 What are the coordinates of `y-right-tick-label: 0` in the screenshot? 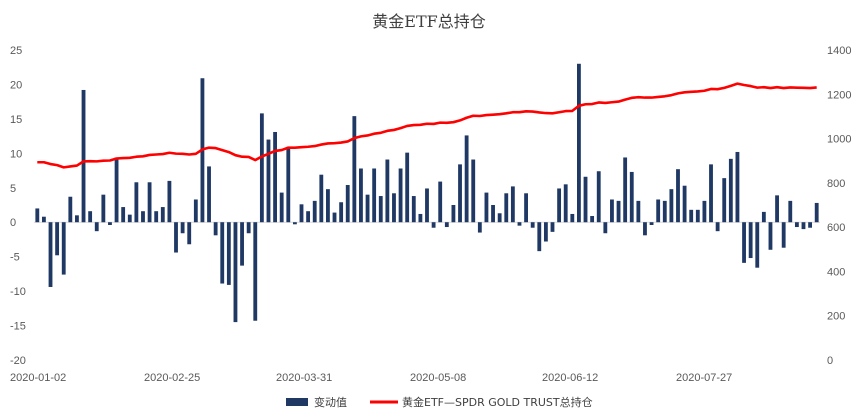 It's located at (830, 361).